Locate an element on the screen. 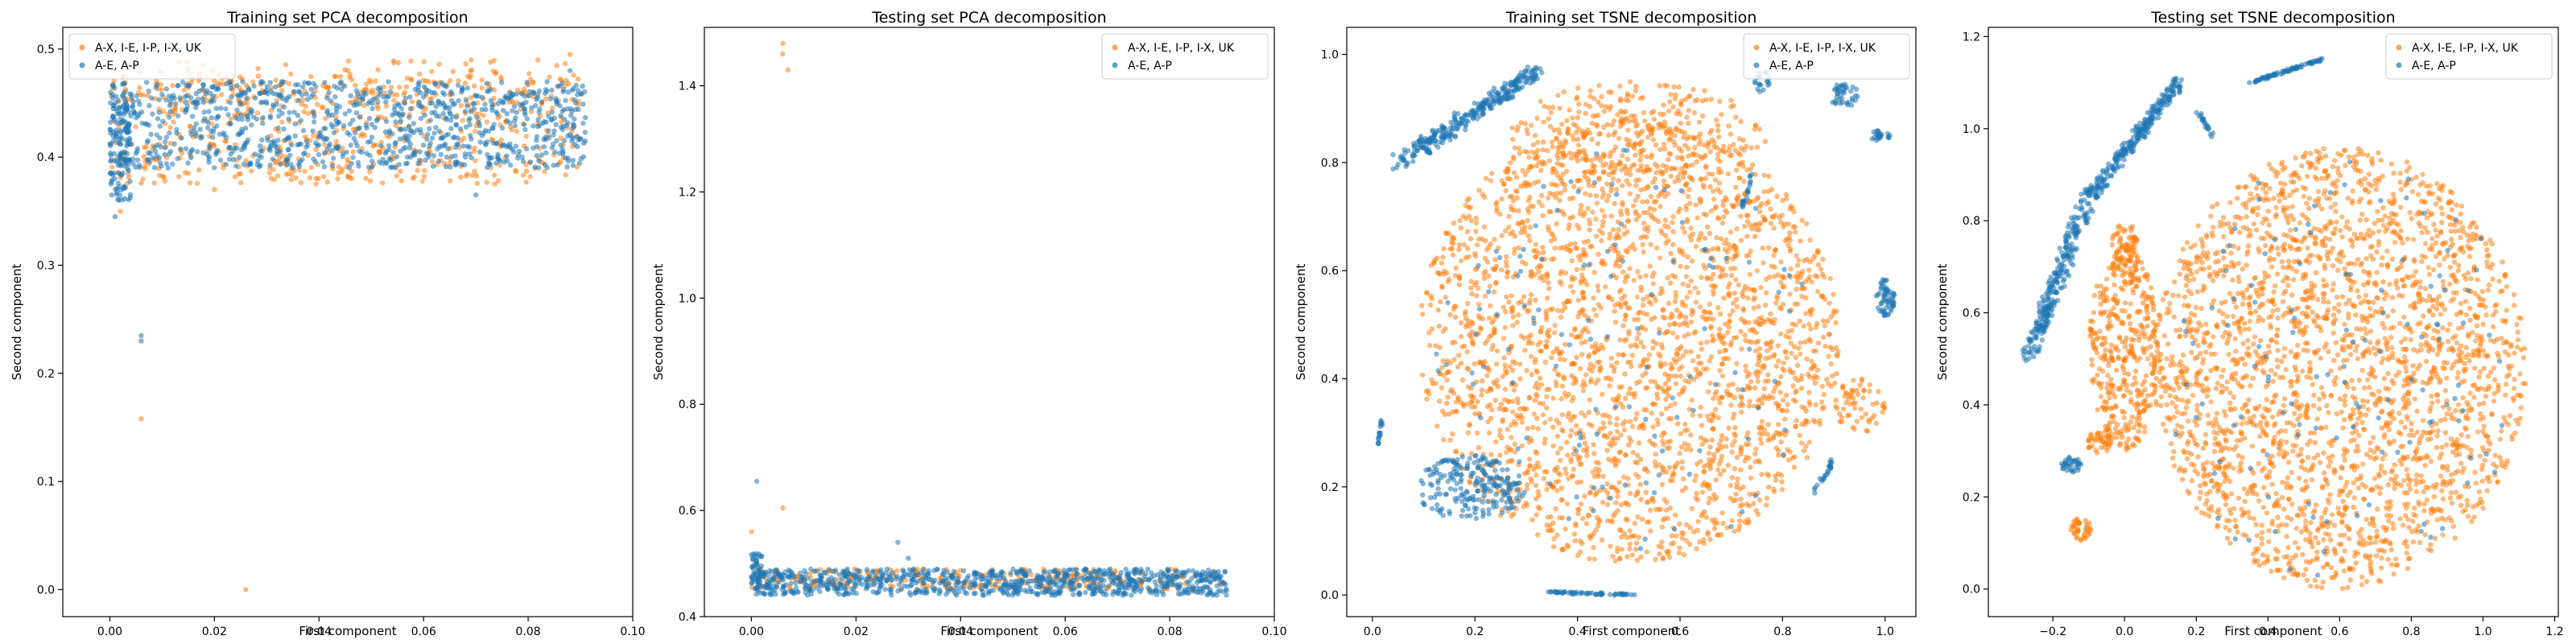  x-axis-label: First component is located at coordinates (989, 631).